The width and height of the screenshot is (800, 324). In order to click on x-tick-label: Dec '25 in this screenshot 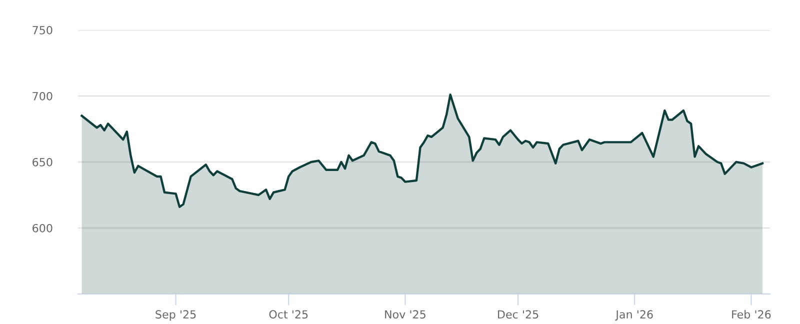, I will do `click(518, 314)`.